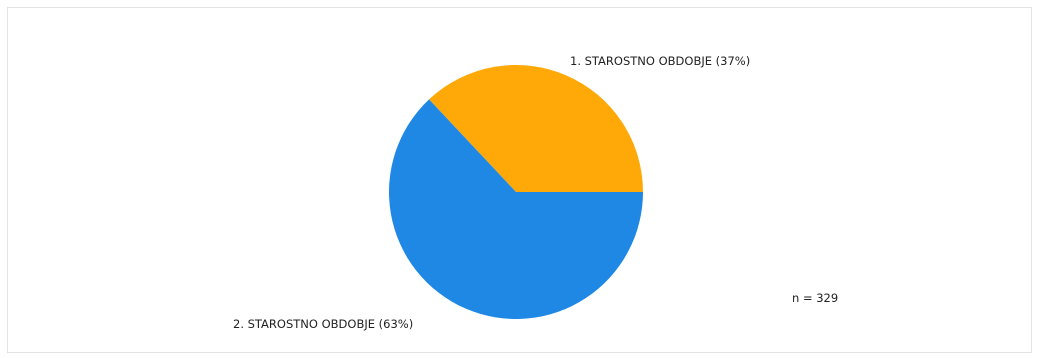 Image resolution: width=1040 pixels, height=358 pixels. Describe the element at coordinates (323, 324) in the screenshot. I see `slice-label-2: 2. STAROSTNO OBDOBJE (63%)` at that location.